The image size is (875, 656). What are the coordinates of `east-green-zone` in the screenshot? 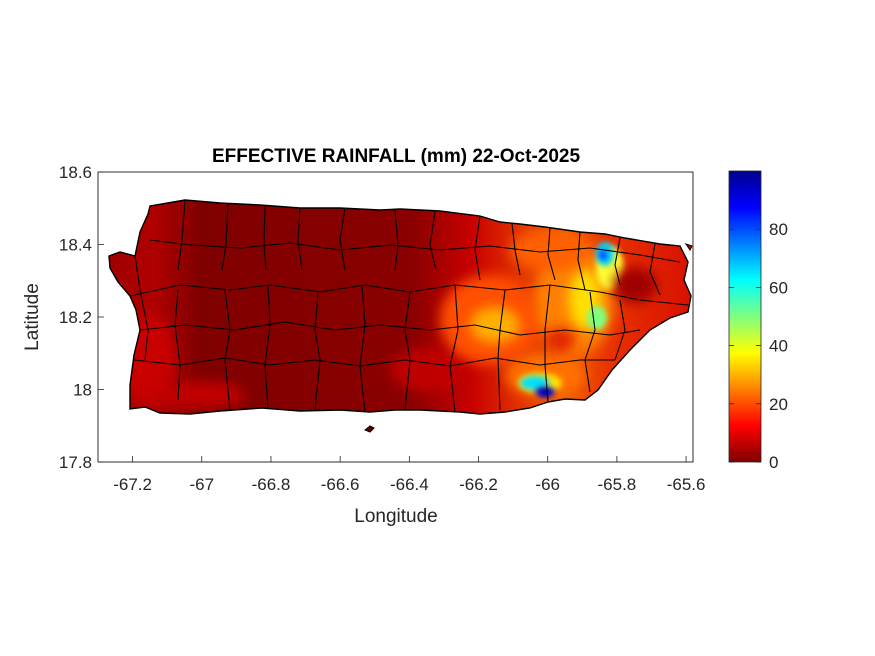 It's located at (597, 318).